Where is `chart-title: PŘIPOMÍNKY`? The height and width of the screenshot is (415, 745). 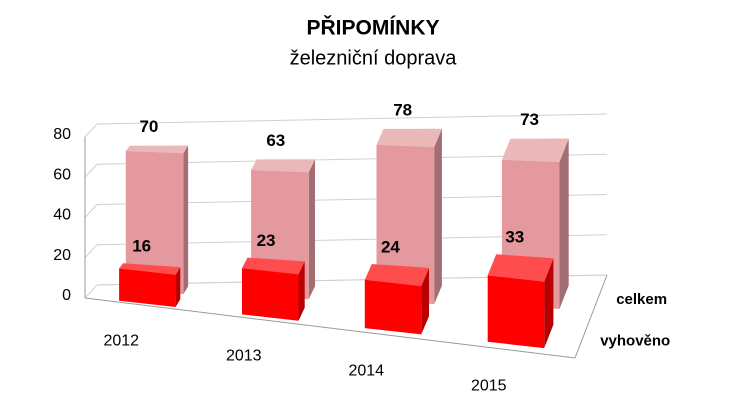 chart-title: PŘIPOMÍNKY is located at coordinates (372, 28).